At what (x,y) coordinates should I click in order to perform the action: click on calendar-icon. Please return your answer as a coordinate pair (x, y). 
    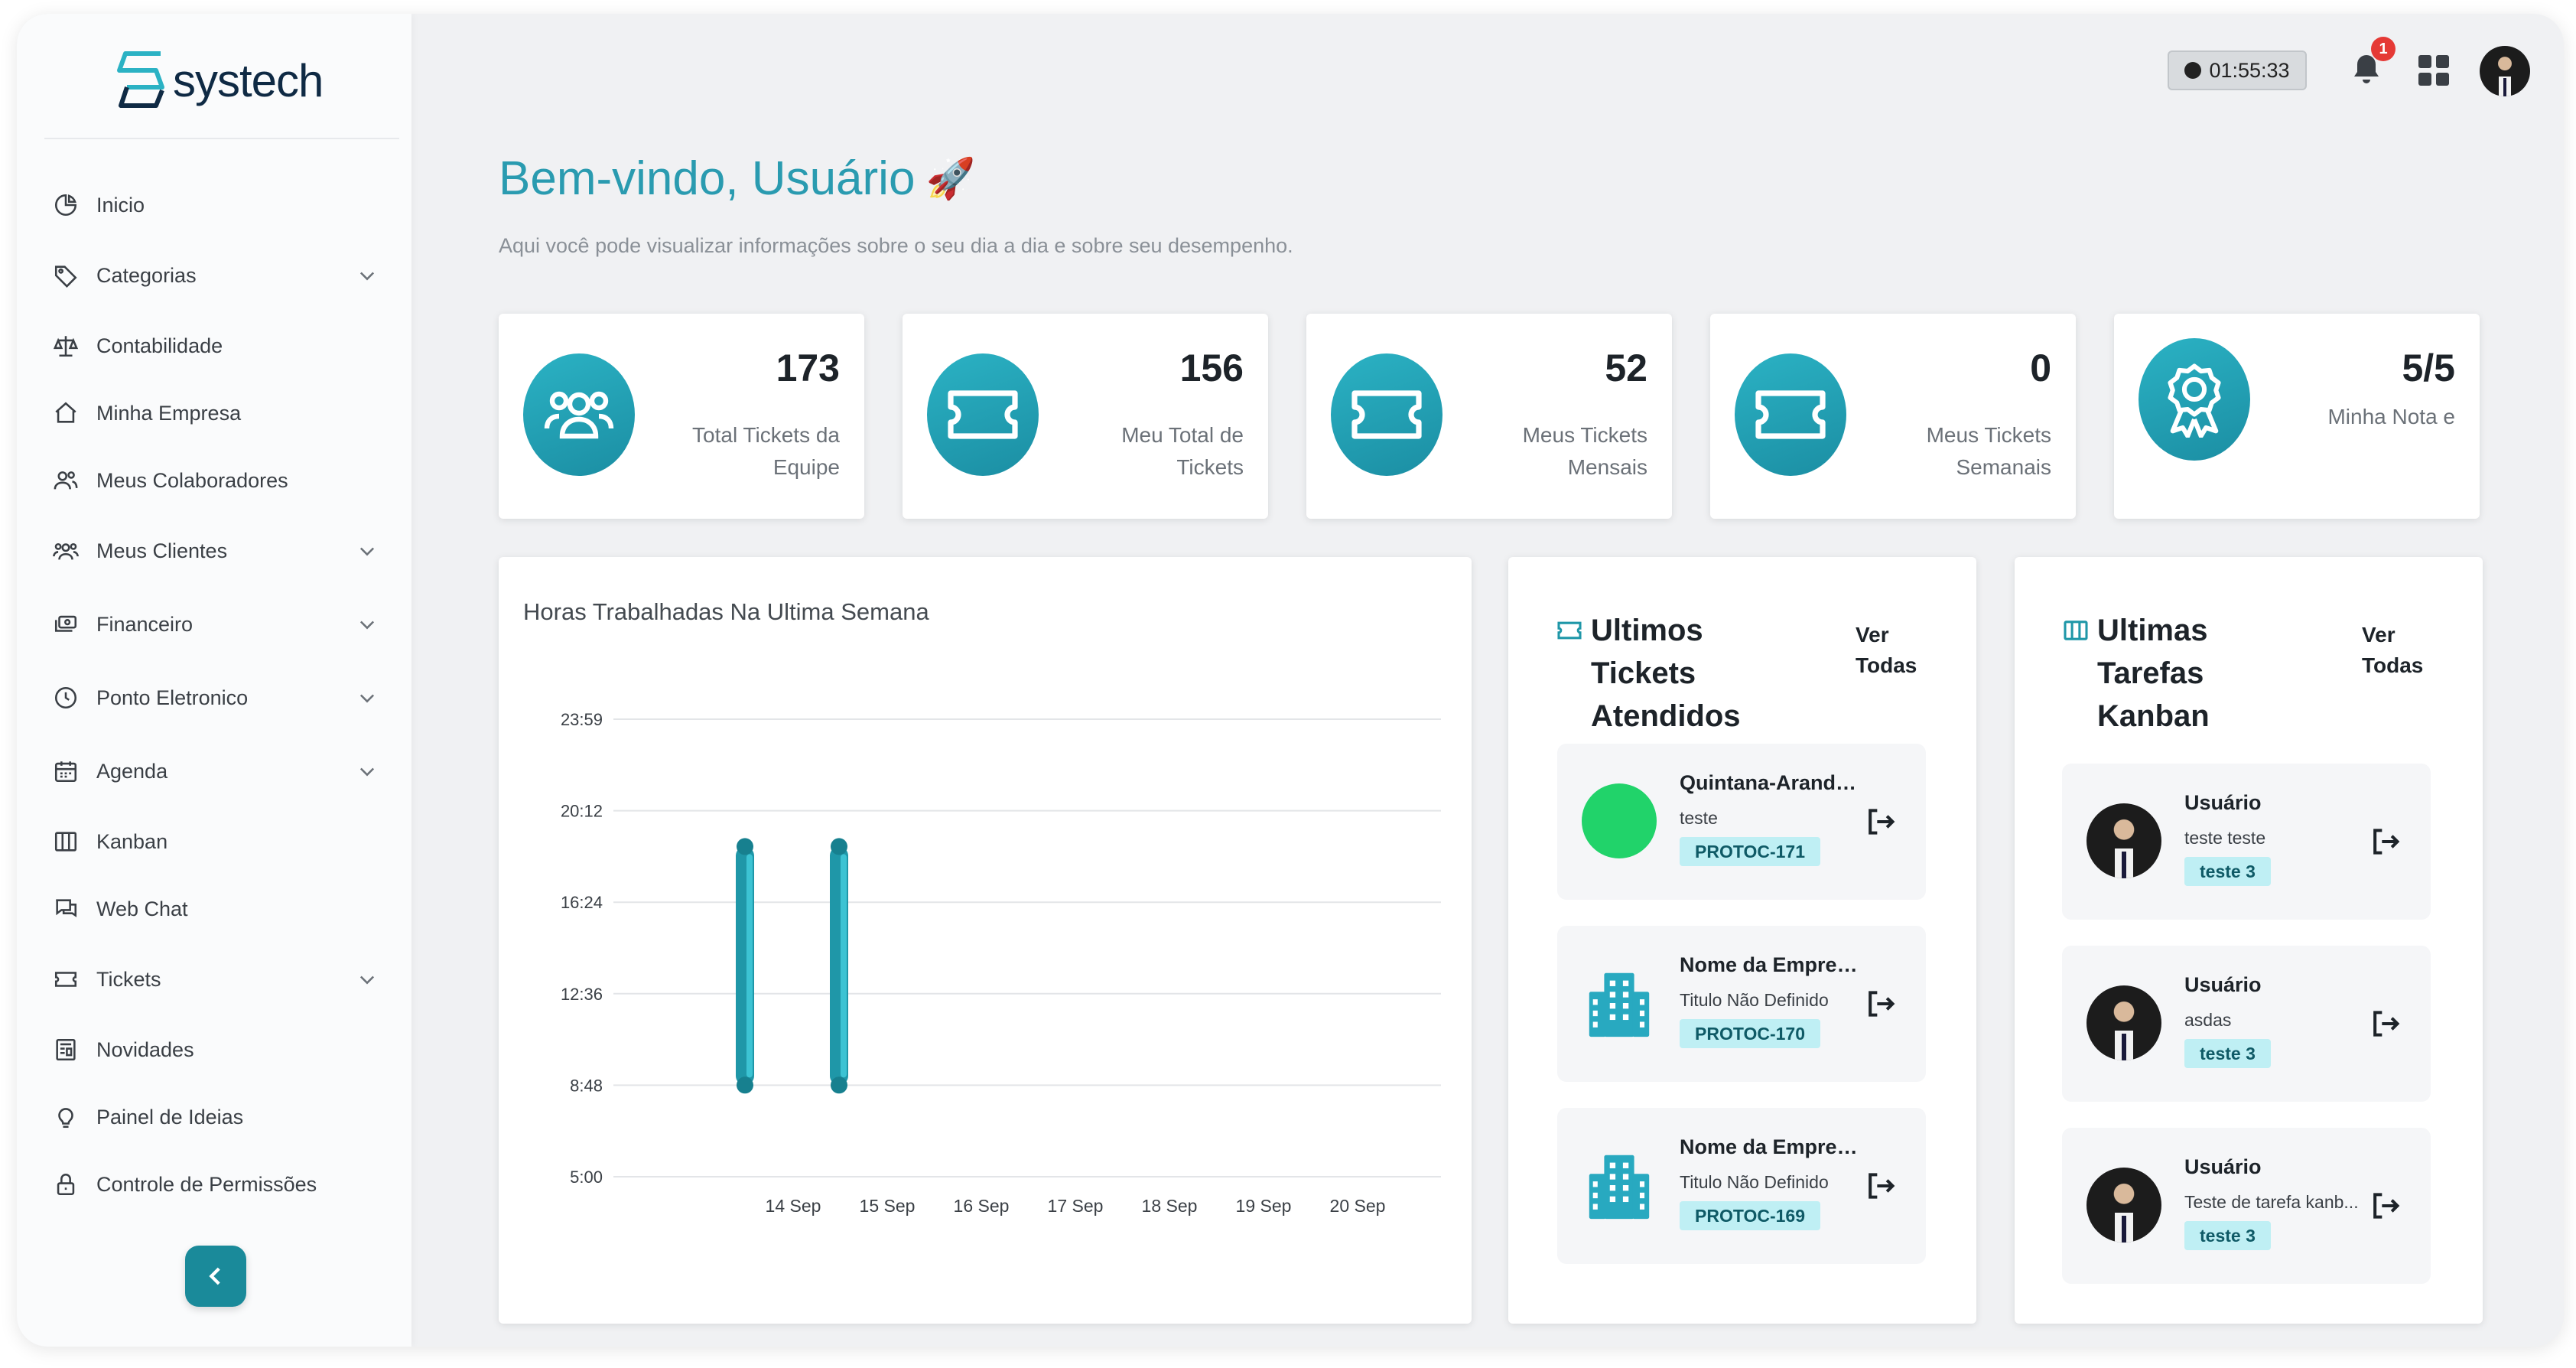
    Looking at the image, I should click on (65, 771).